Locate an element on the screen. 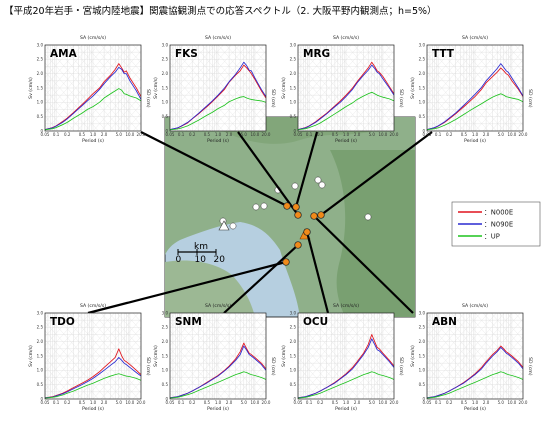 Image resolution: width=550 pixels, height=425 pixels. site-code: OCU is located at coordinates (315, 322).